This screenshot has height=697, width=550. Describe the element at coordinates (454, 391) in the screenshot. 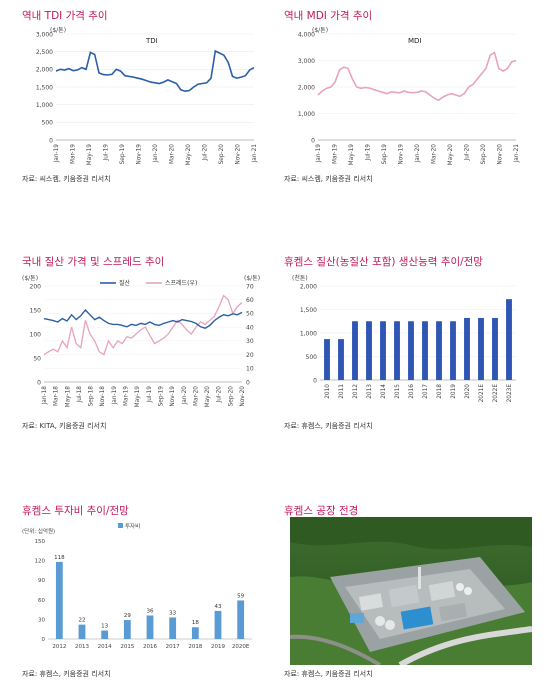

I see `capacity-xtick-label: 2019` at that location.